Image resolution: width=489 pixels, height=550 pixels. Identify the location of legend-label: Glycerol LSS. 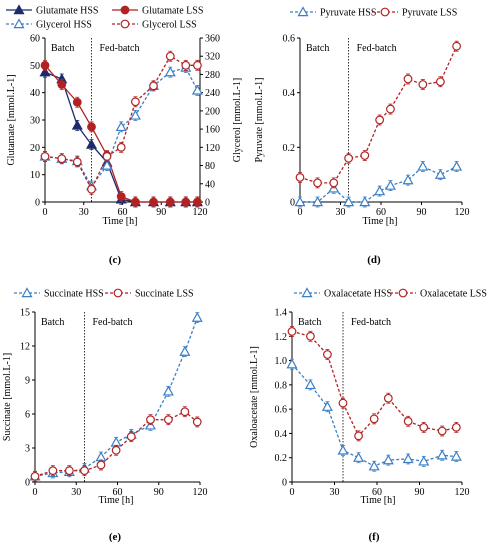
(169, 25).